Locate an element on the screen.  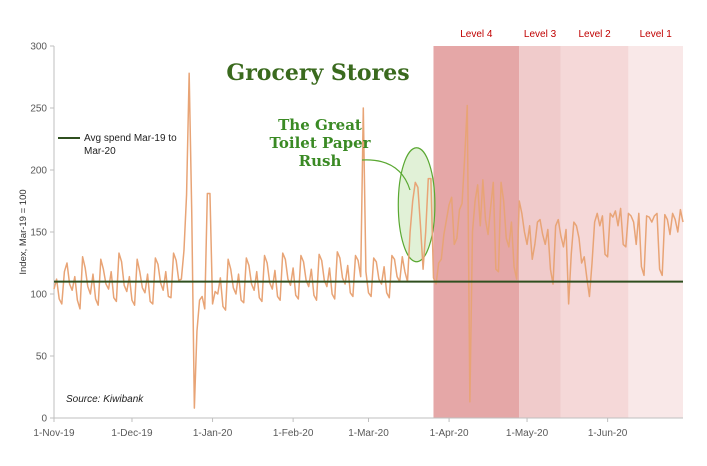
y-tick-label: 50 is located at coordinates (42, 357).